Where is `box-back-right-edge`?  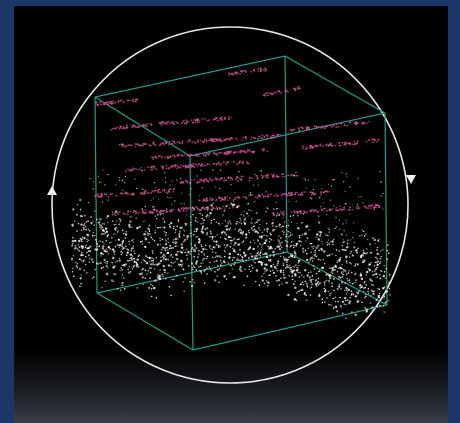
box-back-right-edge is located at coordinates (337, 278).